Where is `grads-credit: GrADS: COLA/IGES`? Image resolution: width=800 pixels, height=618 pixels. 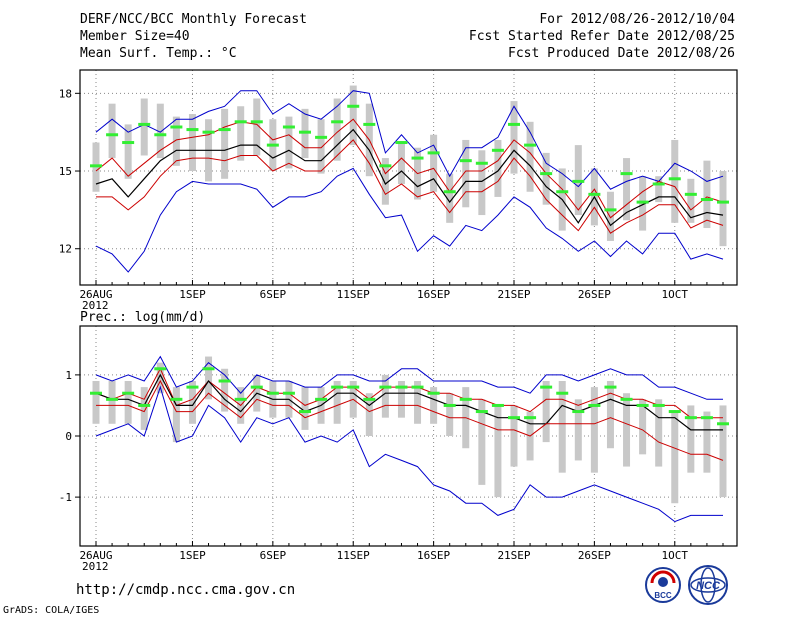 grads-credit: GrADS: COLA/IGES is located at coordinates (51, 610).